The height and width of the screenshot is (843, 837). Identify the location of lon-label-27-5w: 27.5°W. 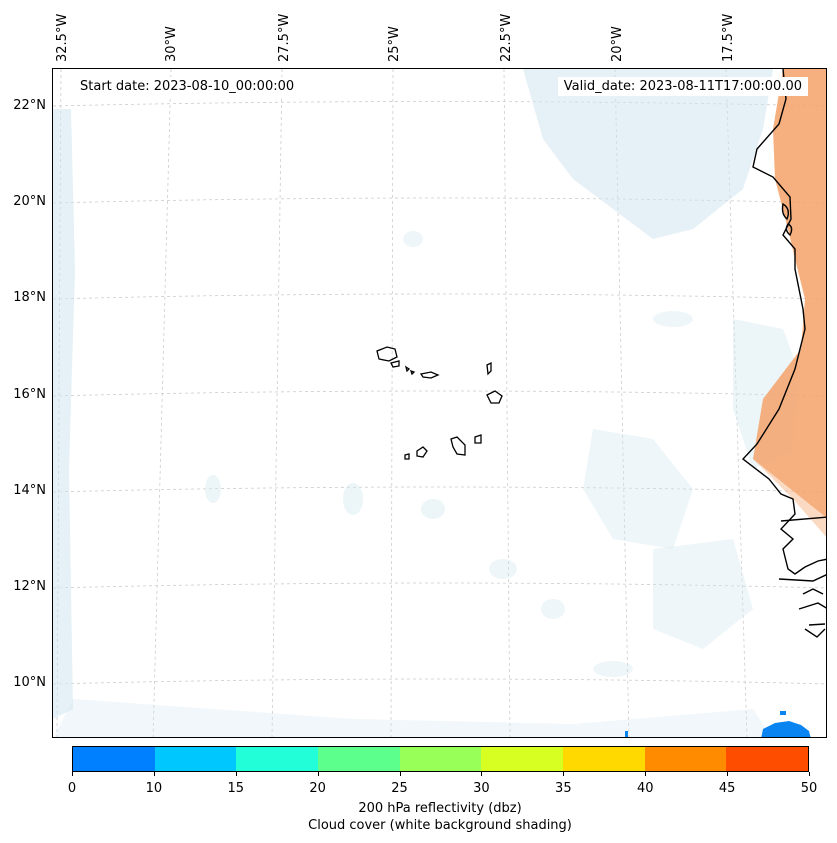
(284, 37).